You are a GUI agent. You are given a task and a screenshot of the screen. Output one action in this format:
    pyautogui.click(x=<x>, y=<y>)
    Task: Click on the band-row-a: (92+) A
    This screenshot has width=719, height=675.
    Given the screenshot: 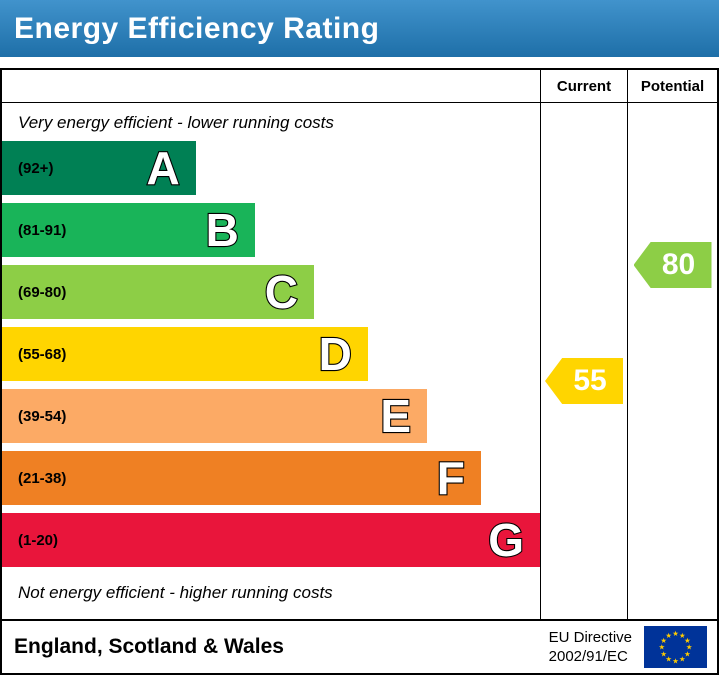 What is the action you would take?
    pyautogui.click(x=271, y=168)
    